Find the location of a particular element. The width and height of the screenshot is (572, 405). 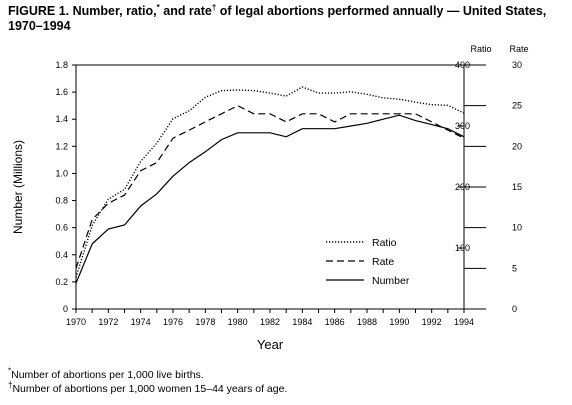

x-tick-label: 1982 is located at coordinates (270, 322).